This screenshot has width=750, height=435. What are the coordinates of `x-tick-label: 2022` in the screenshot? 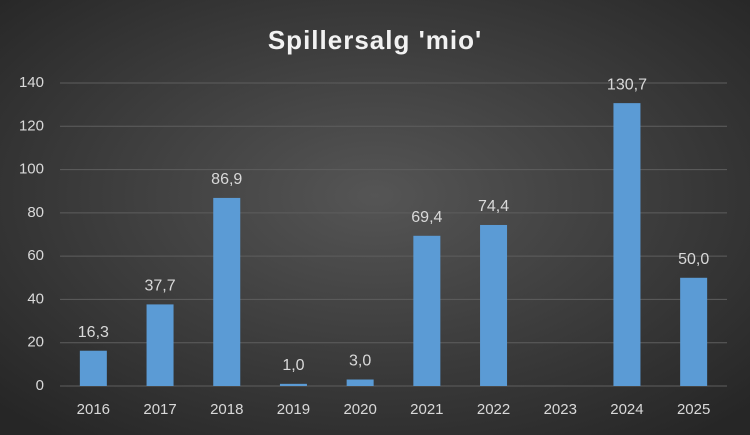 It's located at (493, 409).